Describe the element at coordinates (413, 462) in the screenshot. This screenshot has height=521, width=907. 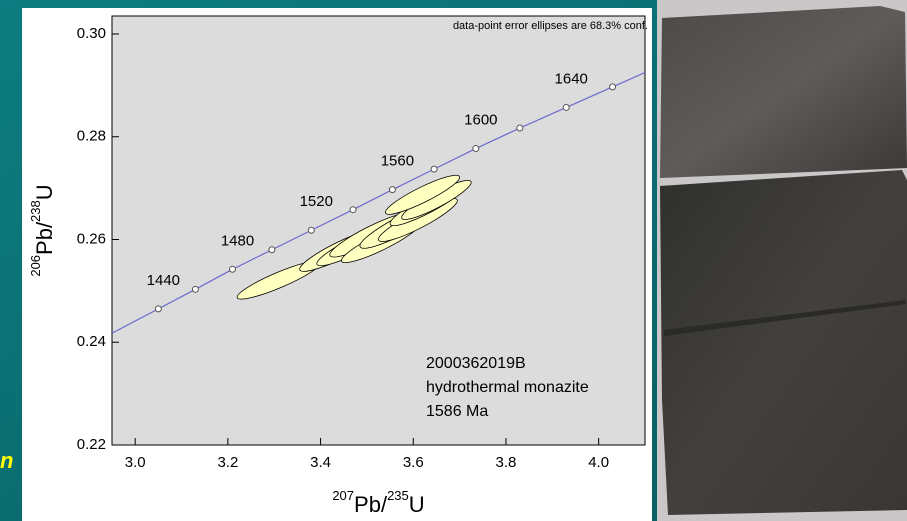
I see `x-tick-label: 3.6` at that location.